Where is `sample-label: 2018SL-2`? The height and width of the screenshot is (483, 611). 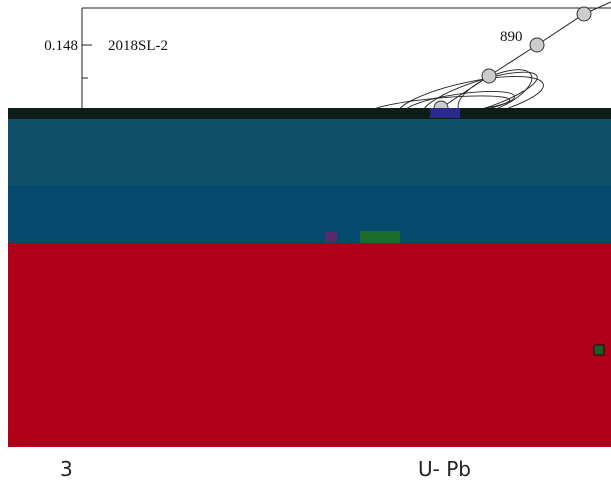
sample-label: 2018SL-2 is located at coordinates (138, 46).